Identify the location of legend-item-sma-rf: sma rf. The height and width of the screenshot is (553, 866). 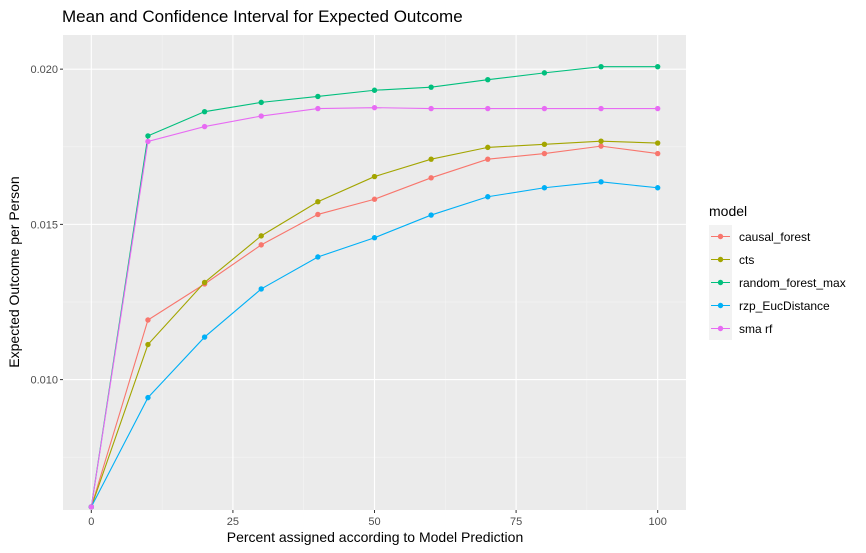
(741, 328).